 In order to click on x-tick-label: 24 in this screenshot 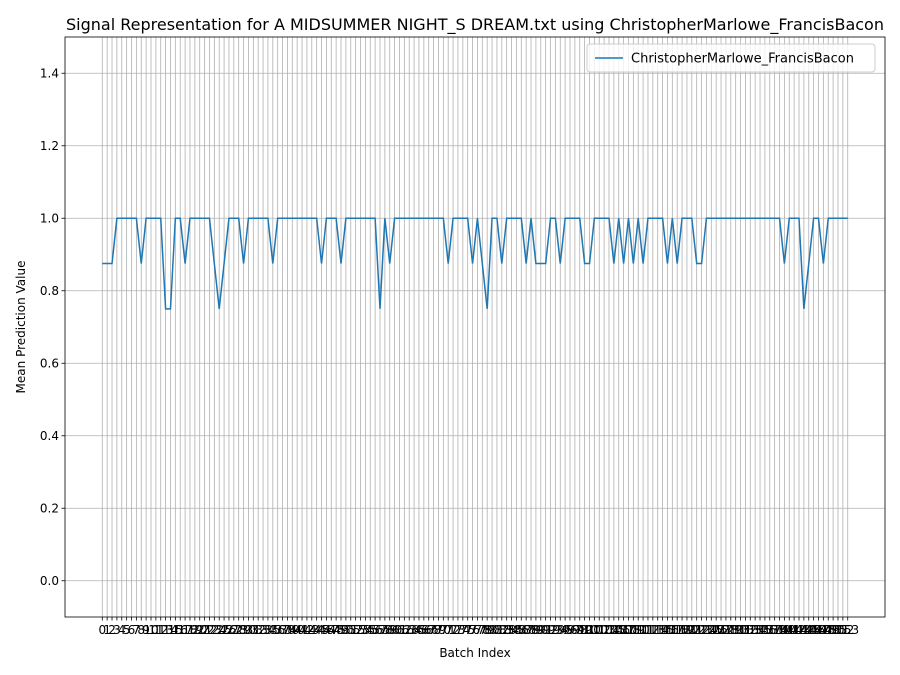, I will do `click(219, 630)`.